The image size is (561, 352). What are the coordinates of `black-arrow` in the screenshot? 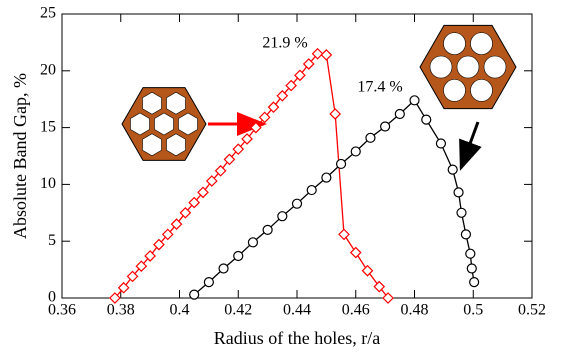 It's located at (470, 146).